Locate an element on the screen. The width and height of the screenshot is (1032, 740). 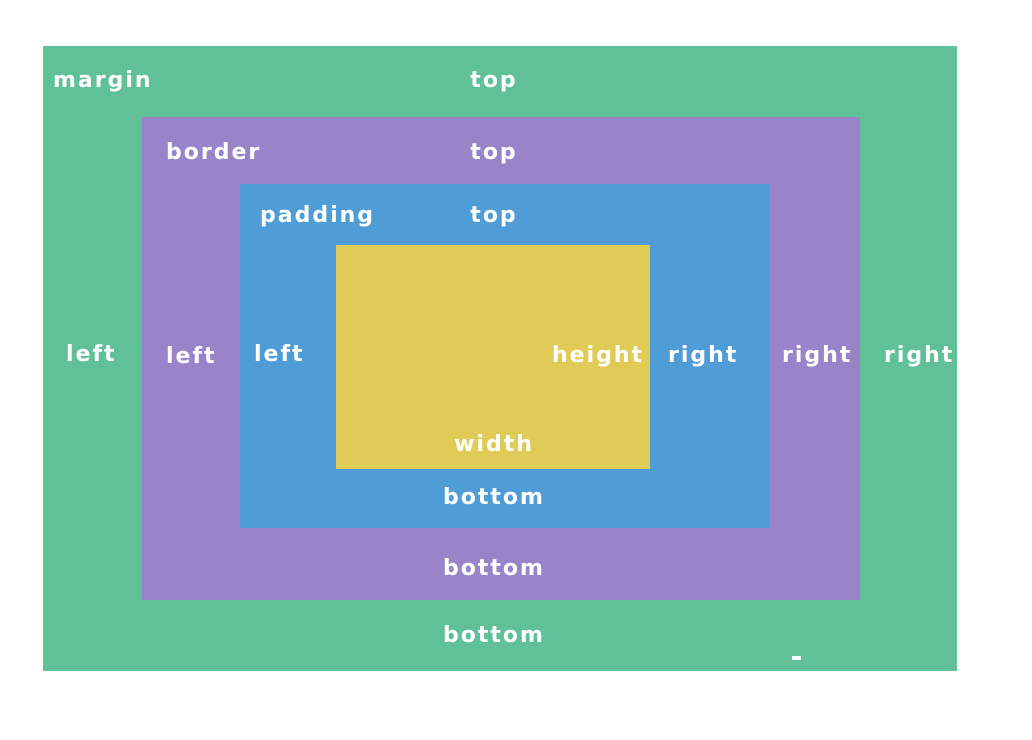
padding-left-label: left is located at coordinates (279, 354).